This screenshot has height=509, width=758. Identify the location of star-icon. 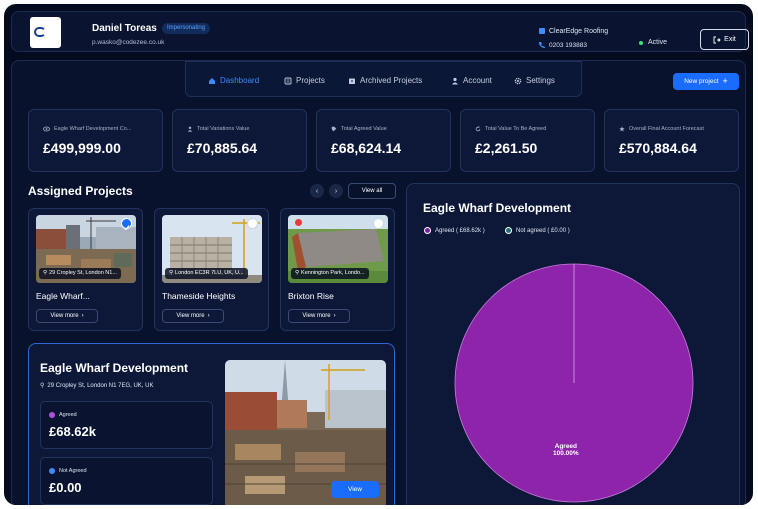
(622, 129).